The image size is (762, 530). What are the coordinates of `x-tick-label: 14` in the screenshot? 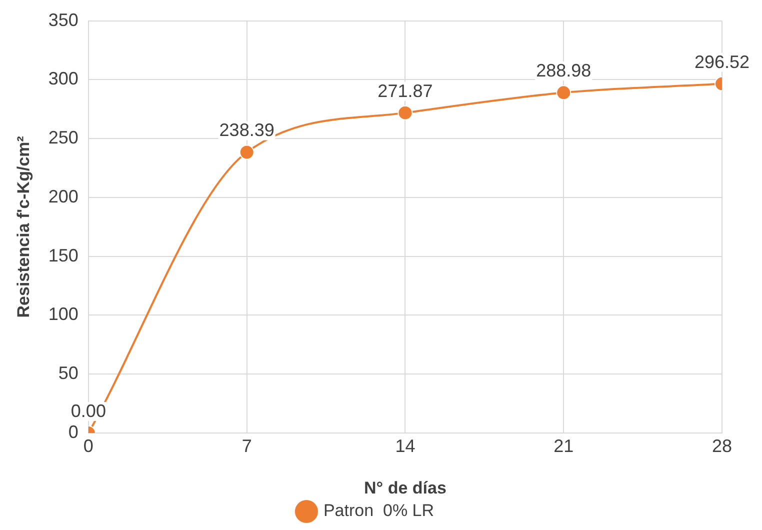 It's located at (405, 446).